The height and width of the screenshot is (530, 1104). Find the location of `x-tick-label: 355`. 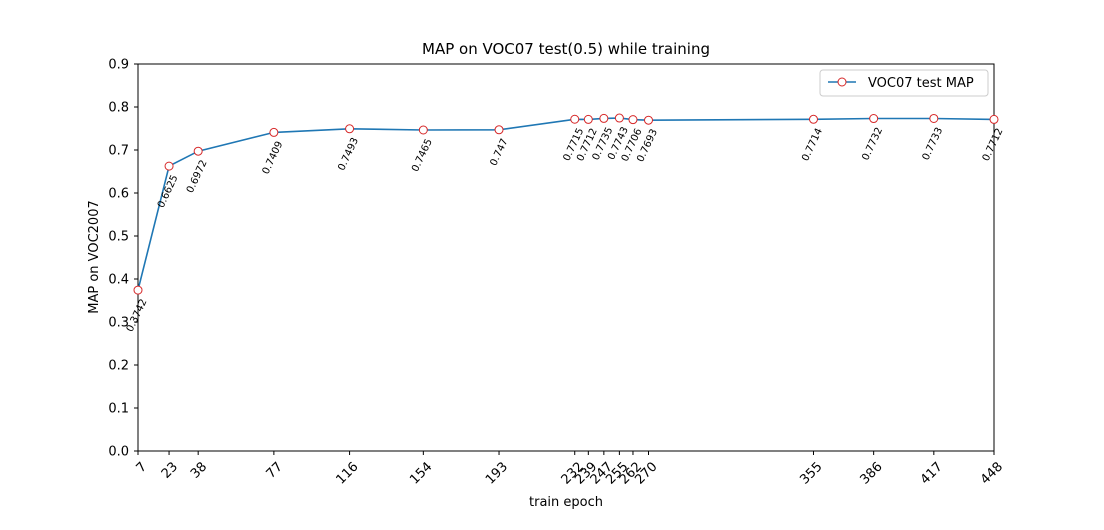

x-tick-label: 355 is located at coordinates (811, 473).